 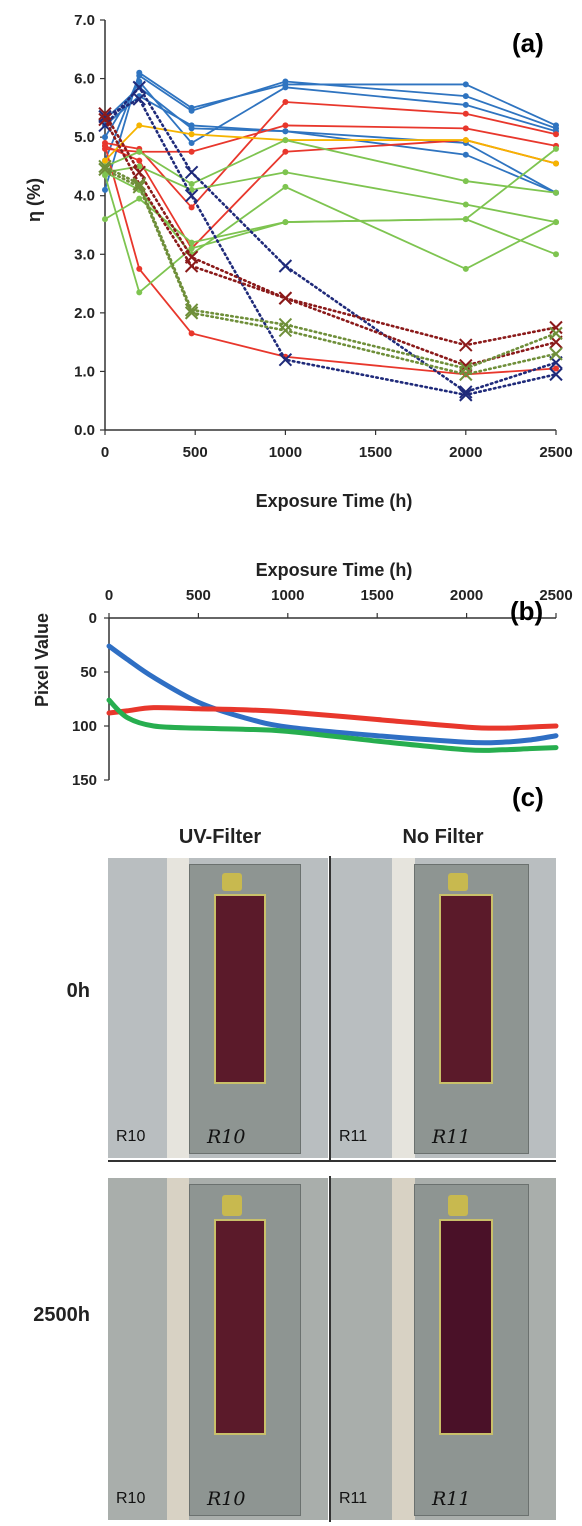 What do you see at coordinates (105, 452) in the screenshot?
I see `chart-a-x-tick-label: 0` at bounding box center [105, 452].